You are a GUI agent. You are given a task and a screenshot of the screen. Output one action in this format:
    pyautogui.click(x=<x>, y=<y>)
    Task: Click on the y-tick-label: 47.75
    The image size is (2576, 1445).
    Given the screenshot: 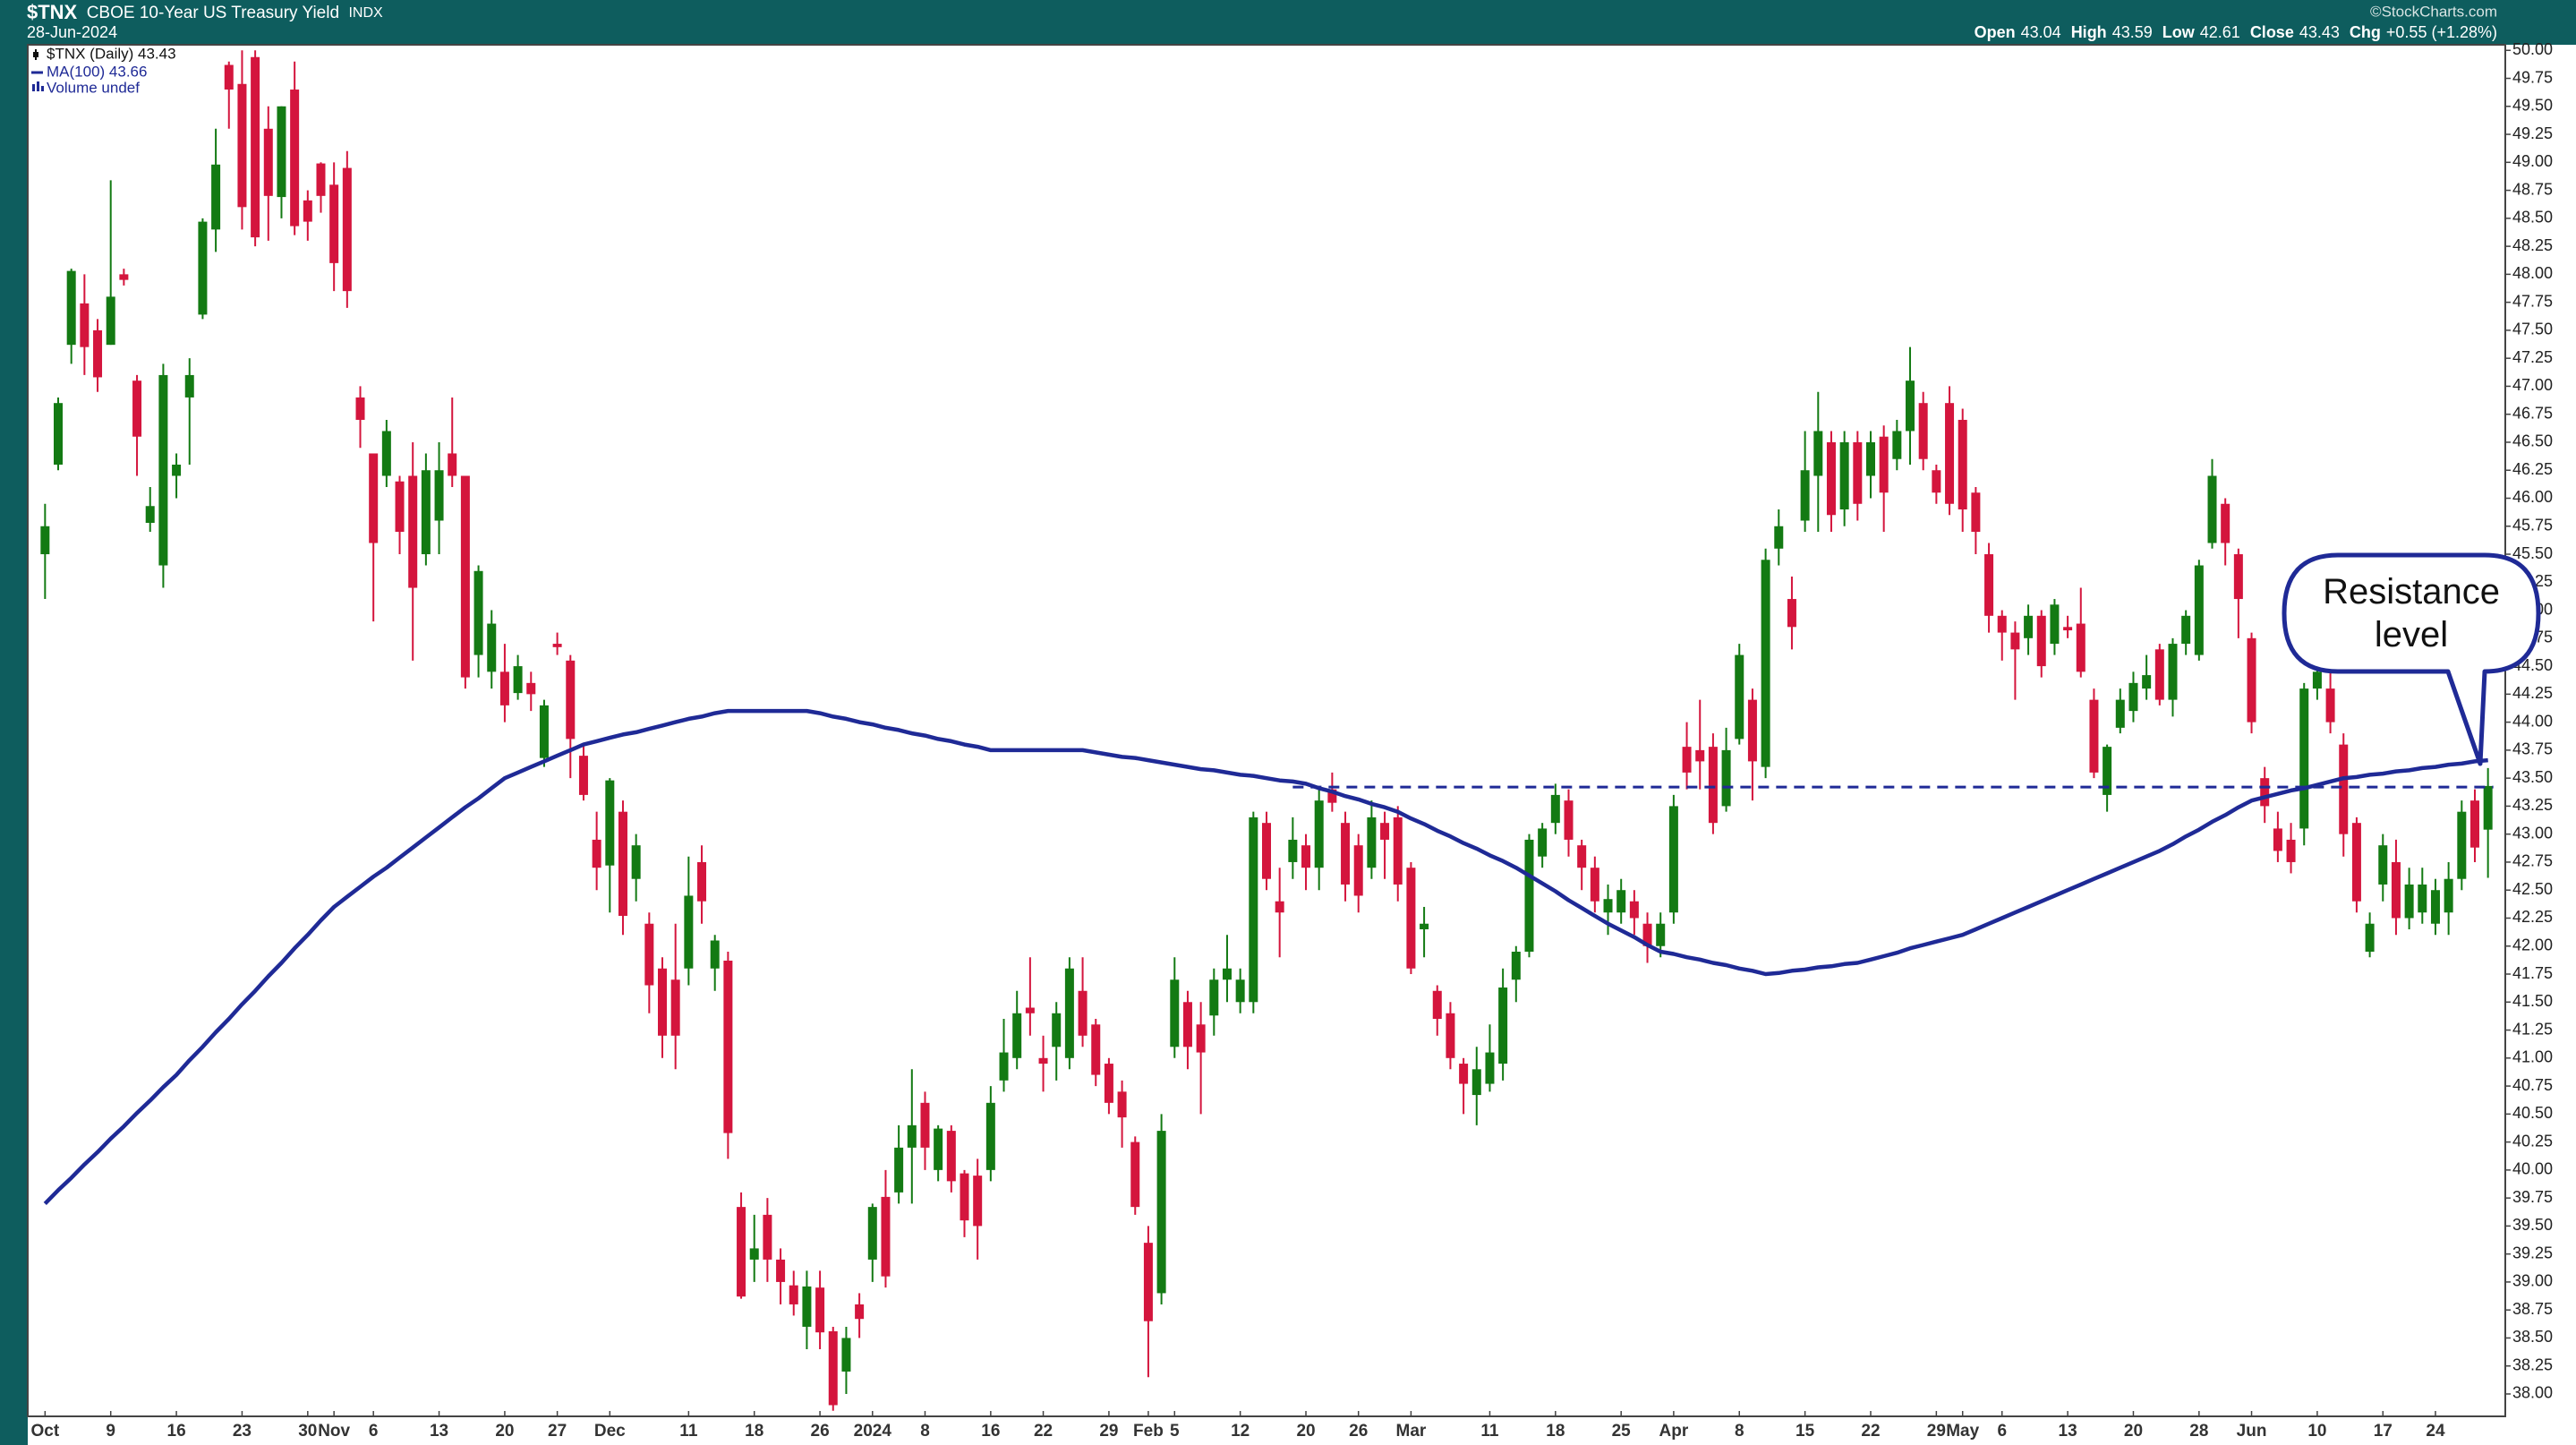 What is the action you would take?
    pyautogui.click(x=2532, y=301)
    